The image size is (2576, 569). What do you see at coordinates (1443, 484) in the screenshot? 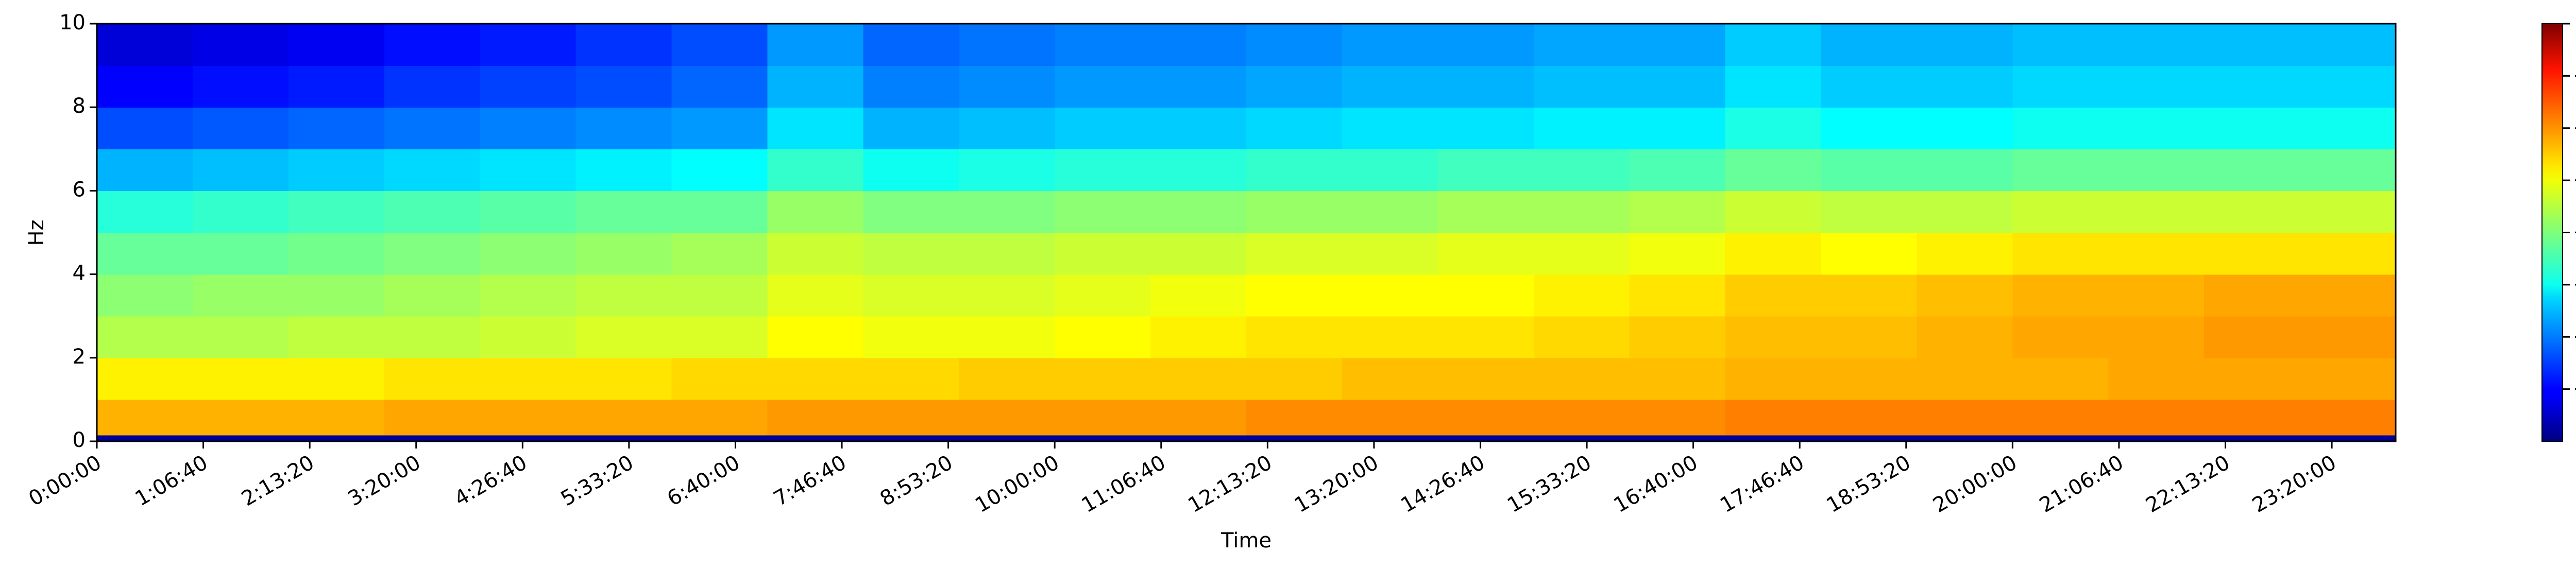
I see `x-tick-label: 14:26:40` at bounding box center [1443, 484].